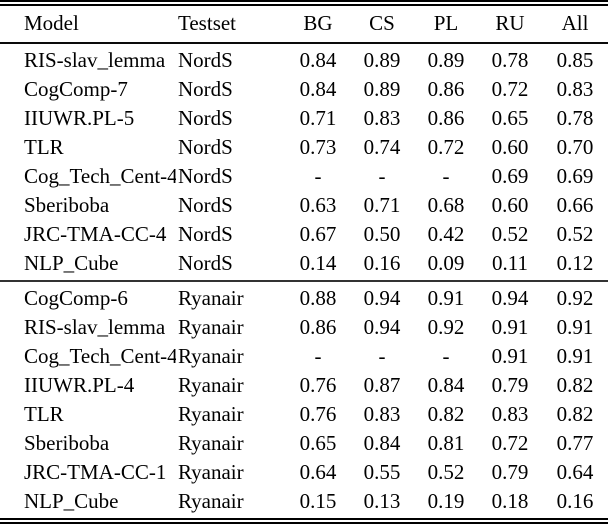 This screenshot has height=524, width=608. Describe the element at coordinates (575, 89) in the screenshot. I see `score-cell-all: 0.83` at that location.